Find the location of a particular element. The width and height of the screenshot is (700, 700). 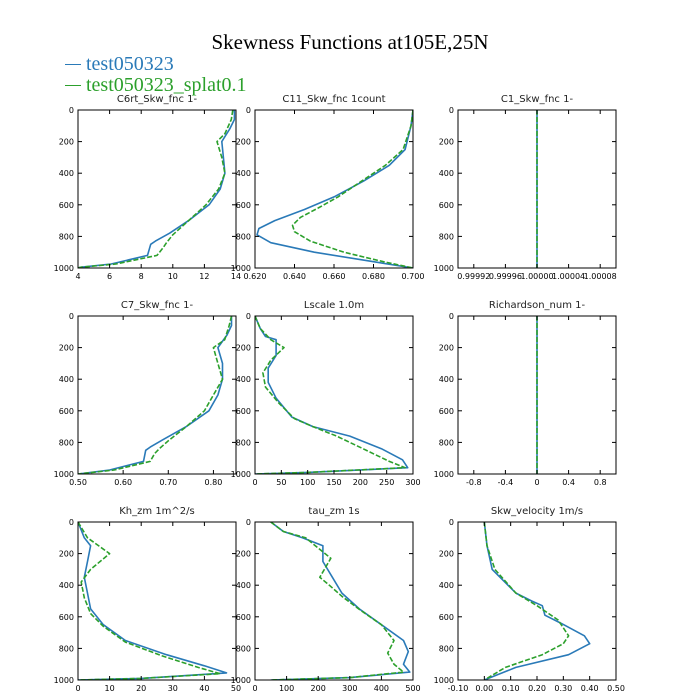

x-tick-label: 0.60 is located at coordinates (123, 482).